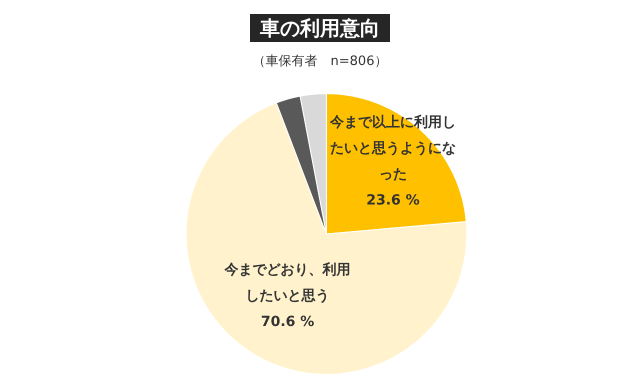 The width and height of the screenshot is (640, 390). What do you see at coordinates (319, 28) in the screenshot?
I see `chart-title: 車の利用意向` at bounding box center [319, 28].